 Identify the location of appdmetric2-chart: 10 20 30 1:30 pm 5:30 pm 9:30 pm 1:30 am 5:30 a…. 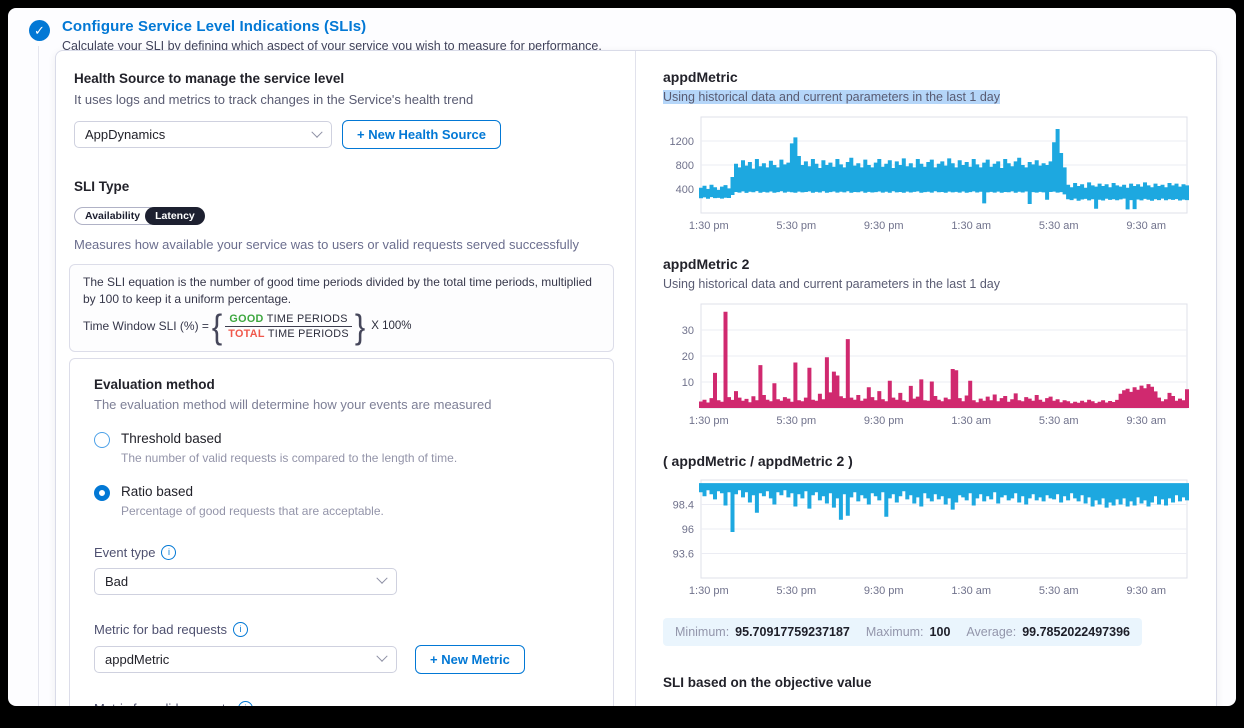
(935, 365).